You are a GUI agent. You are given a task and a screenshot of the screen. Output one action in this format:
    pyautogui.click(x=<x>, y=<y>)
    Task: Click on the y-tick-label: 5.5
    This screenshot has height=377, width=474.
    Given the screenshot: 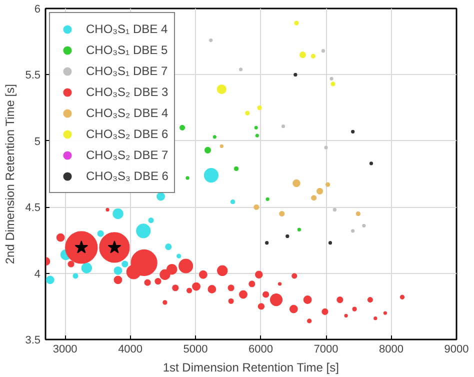 What is the action you would take?
    pyautogui.click(x=33, y=76)
    